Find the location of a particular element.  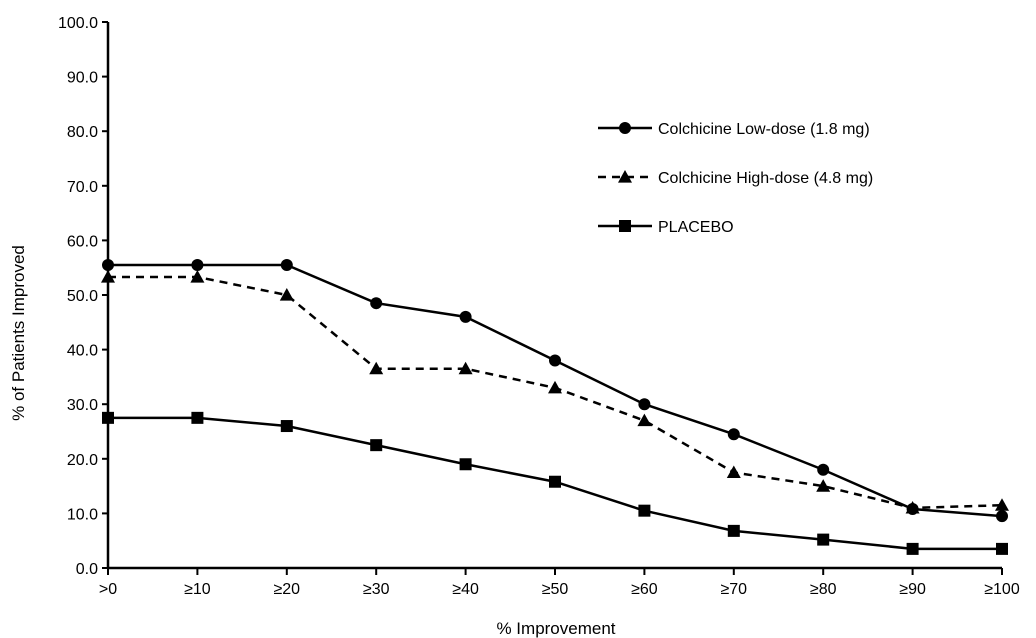

y-tick-label: 40.0 is located at coordinates (82, 351).